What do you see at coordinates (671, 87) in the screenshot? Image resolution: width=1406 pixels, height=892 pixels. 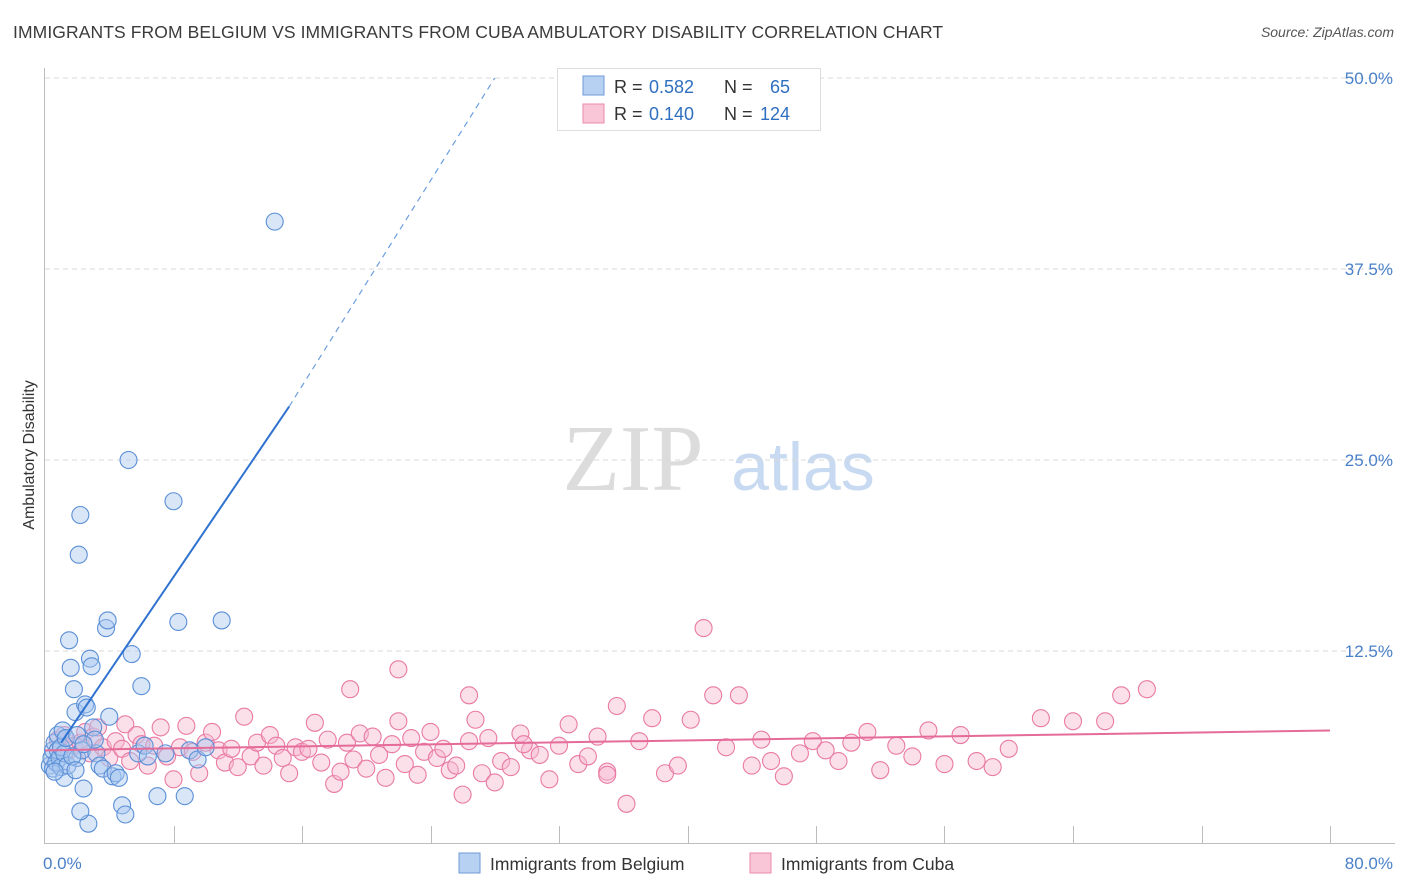 I see `legend-belgium-r-value: 0.582` at bounding box center [671, 87].